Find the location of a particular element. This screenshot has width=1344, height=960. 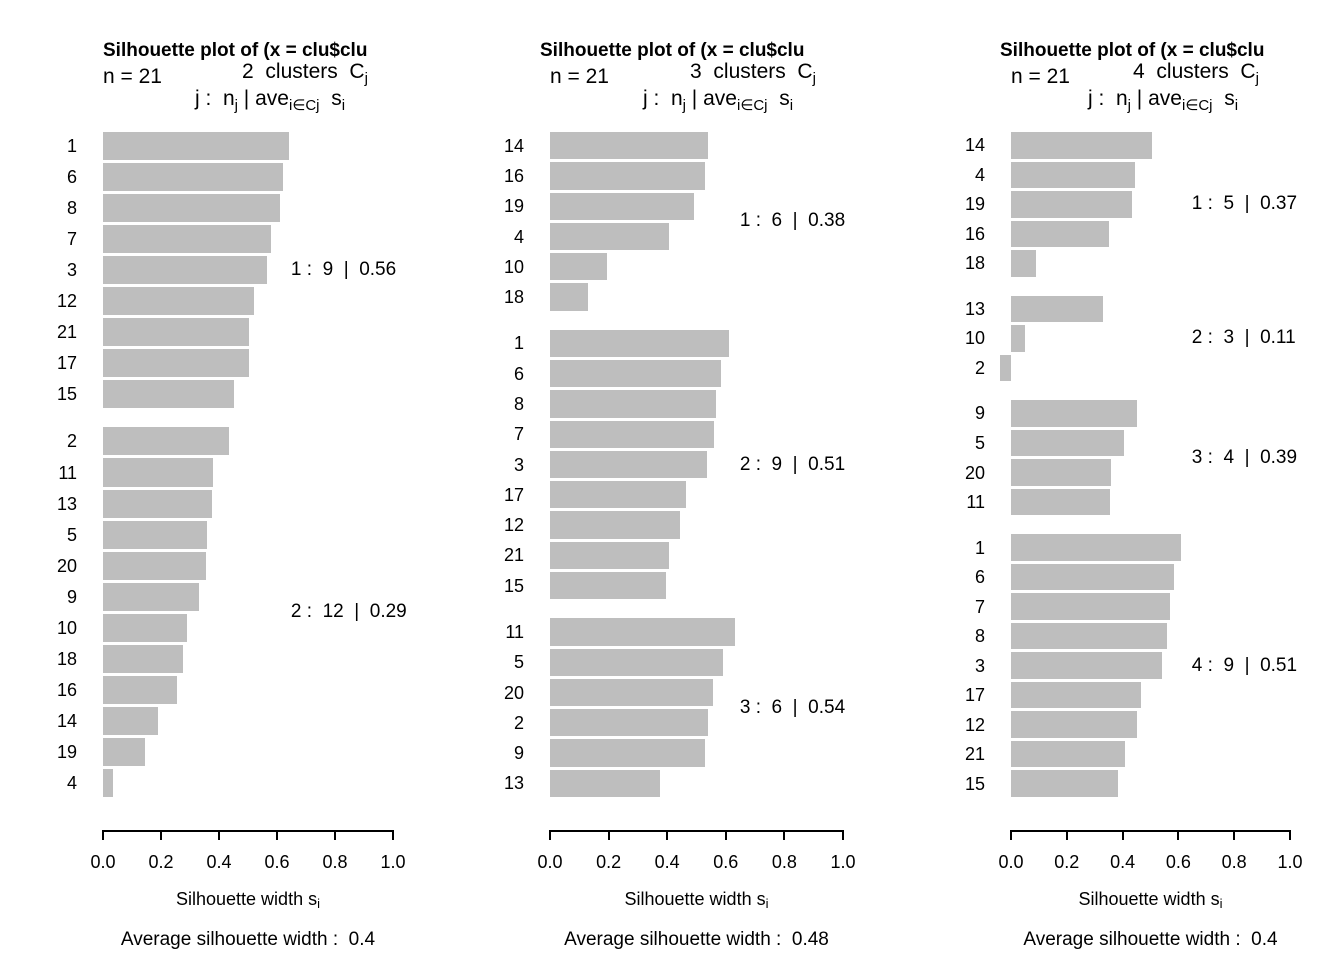

k-count: 3 is located at coordinates (696, 71).